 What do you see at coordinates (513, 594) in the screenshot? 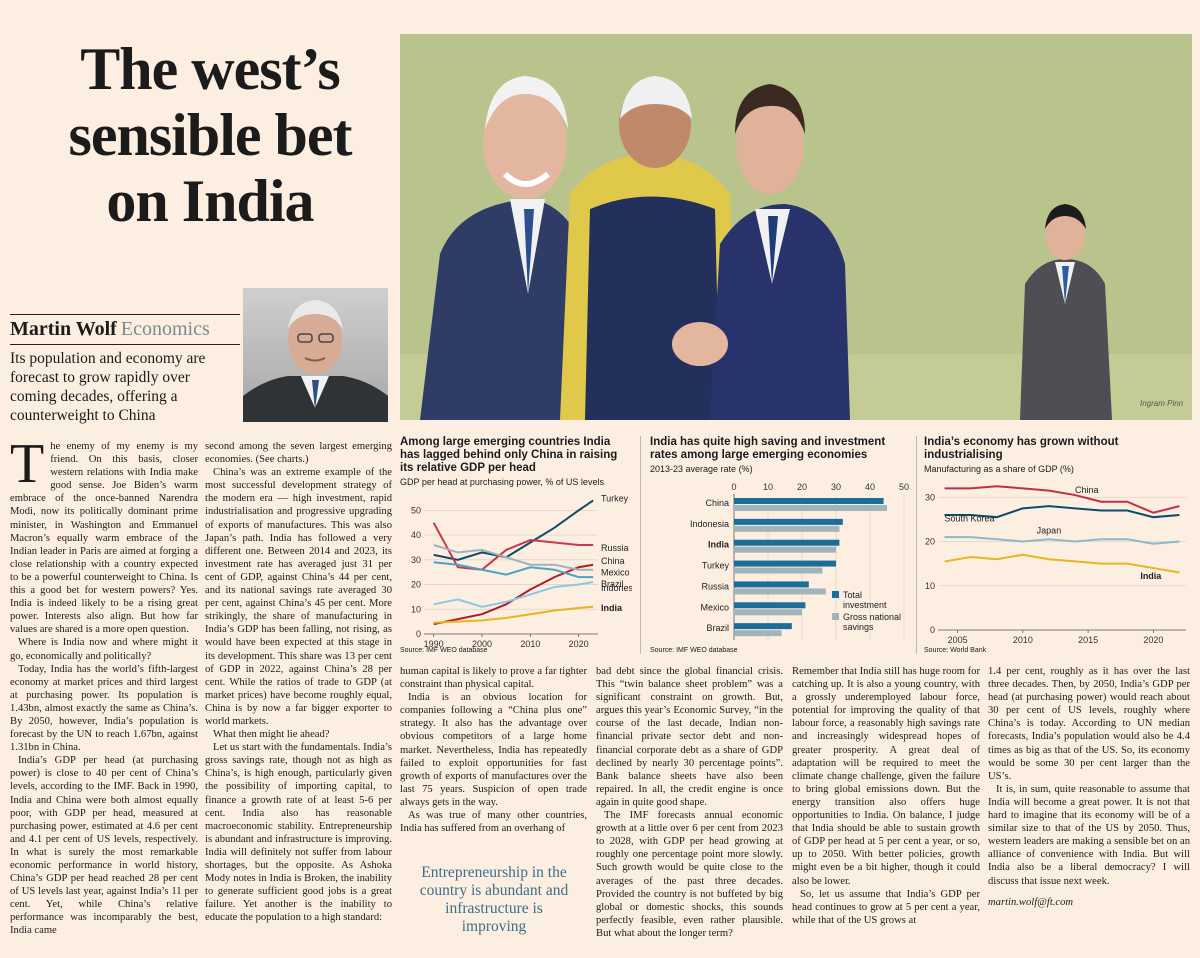
I see `series-line-indonesia` at bounding box center [513, 594].